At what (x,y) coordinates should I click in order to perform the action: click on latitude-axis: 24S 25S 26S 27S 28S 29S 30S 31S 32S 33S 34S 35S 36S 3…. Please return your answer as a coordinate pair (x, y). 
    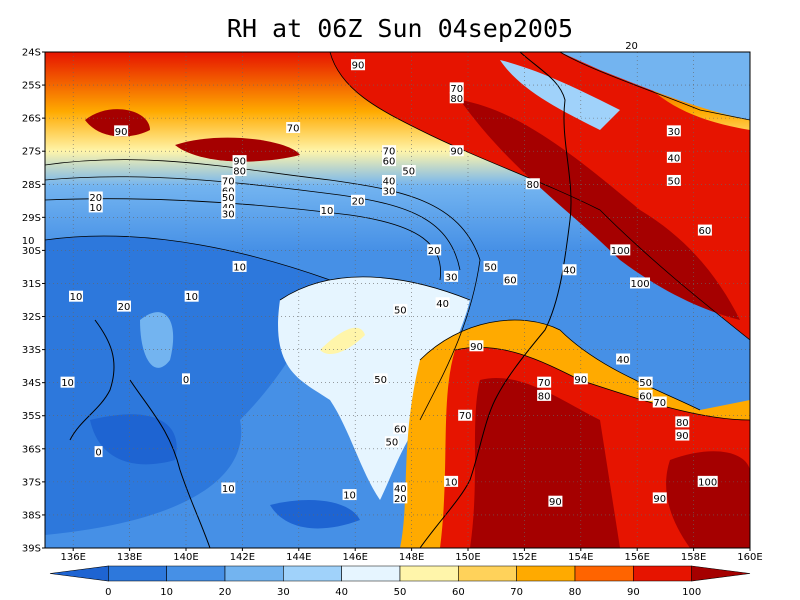
    Looking at the image, I should click on (33, 301).